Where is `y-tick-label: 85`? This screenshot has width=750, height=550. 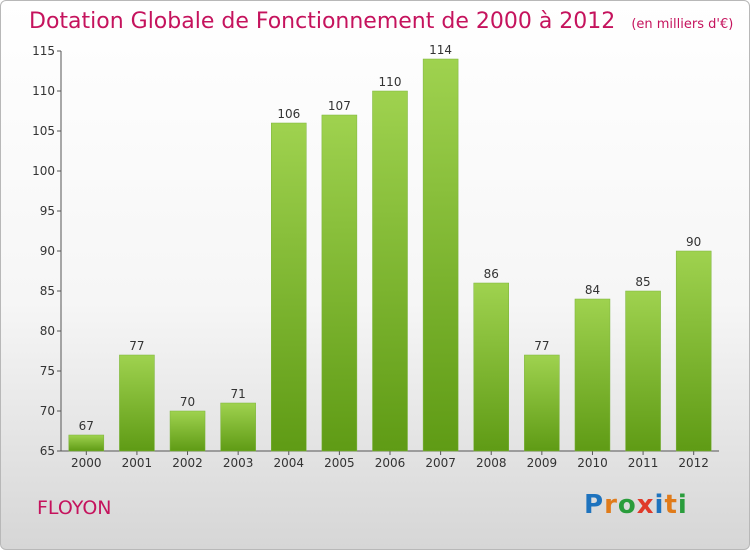
y-tick-label: 85 is located at coordinates (47, 291).